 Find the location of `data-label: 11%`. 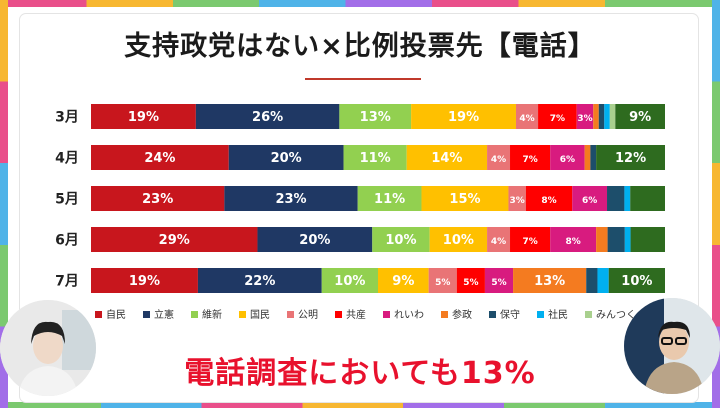

data-label: 11% is located at coordinates (389, 199).